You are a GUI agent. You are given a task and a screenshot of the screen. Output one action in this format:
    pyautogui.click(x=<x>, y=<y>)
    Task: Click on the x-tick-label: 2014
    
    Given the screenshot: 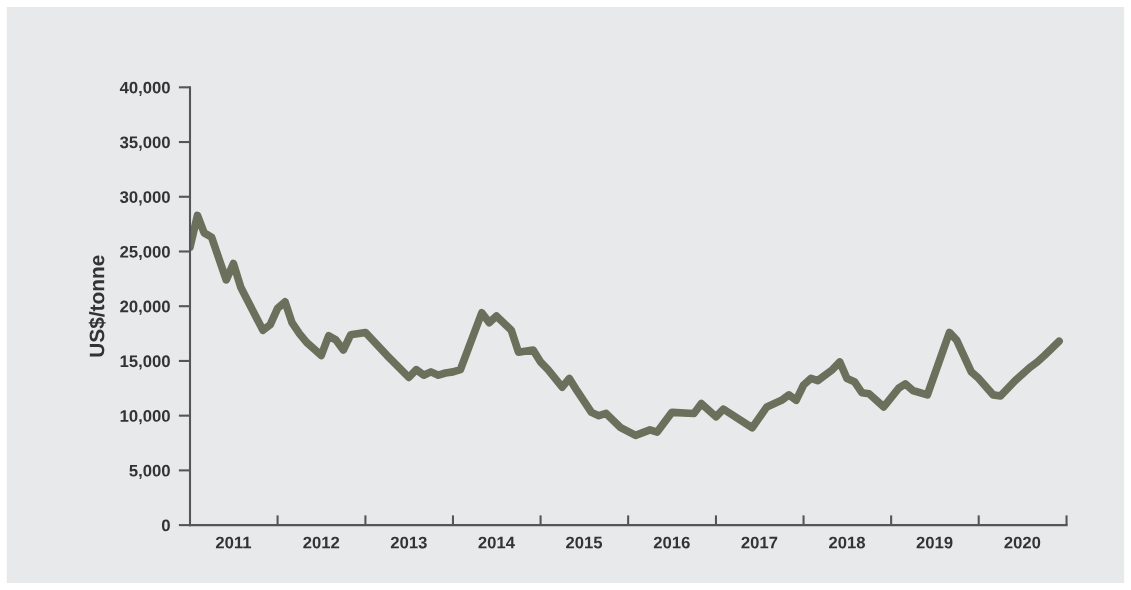 What is the action you would take?
    pyautogui.click(x=496, y=542)
    